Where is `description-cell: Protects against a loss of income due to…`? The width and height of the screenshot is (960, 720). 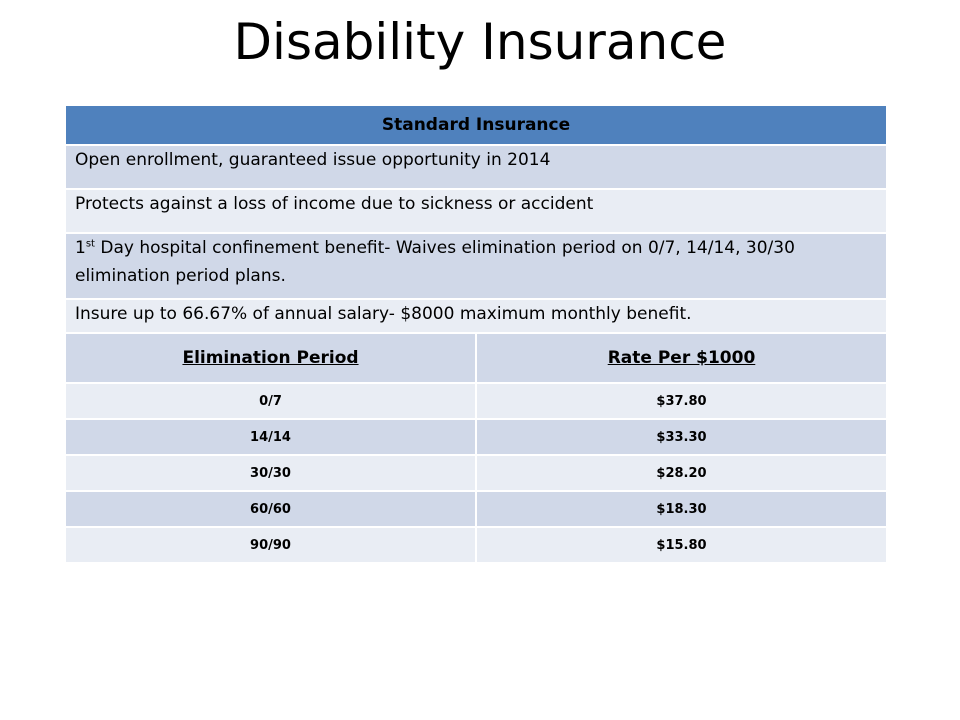
description-cell: Protects against a loss of income due to… is located at coordinates (476, 211).